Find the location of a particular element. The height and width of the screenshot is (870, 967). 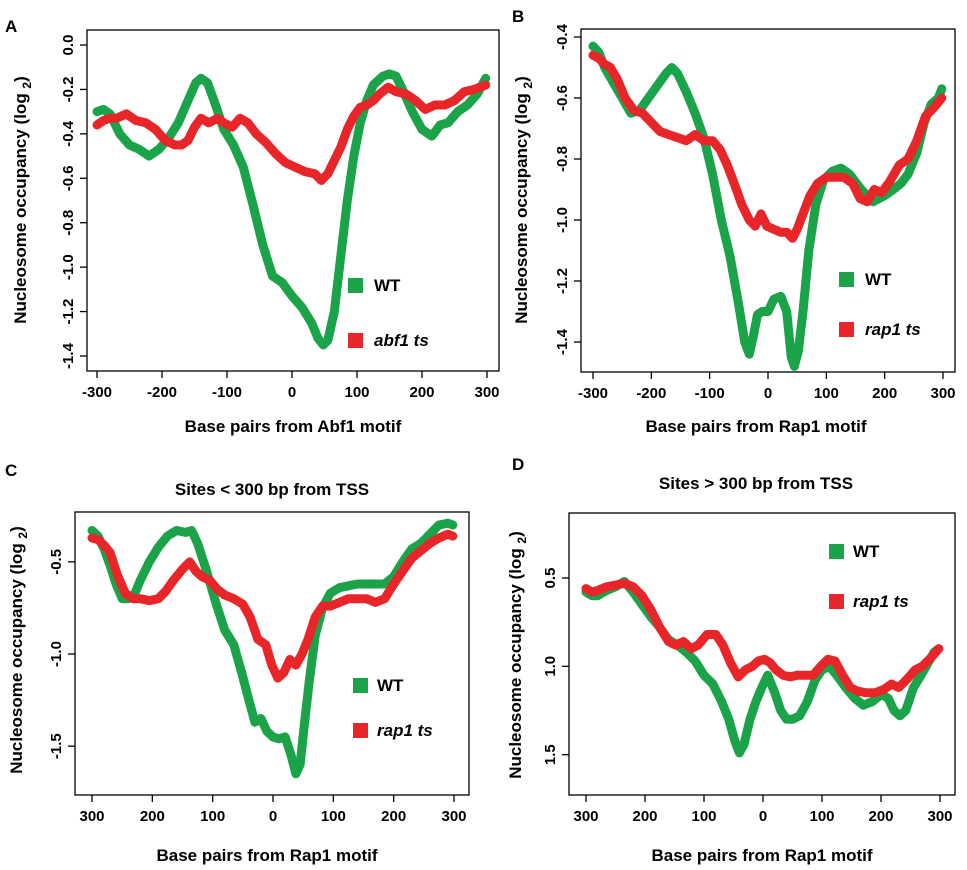

panel-d-x-tick-label: 100 is located at coordinates (703, 816).